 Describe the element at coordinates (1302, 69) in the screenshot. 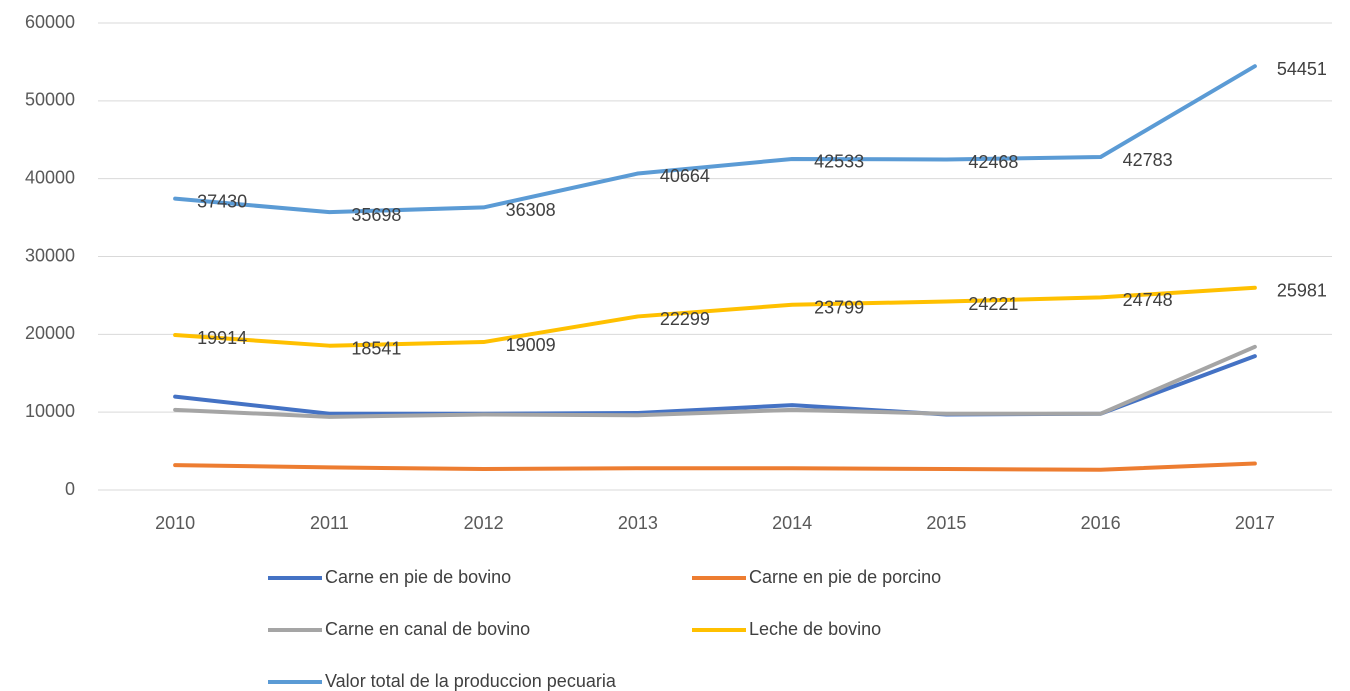

I see `data-label: 54451` at that location.